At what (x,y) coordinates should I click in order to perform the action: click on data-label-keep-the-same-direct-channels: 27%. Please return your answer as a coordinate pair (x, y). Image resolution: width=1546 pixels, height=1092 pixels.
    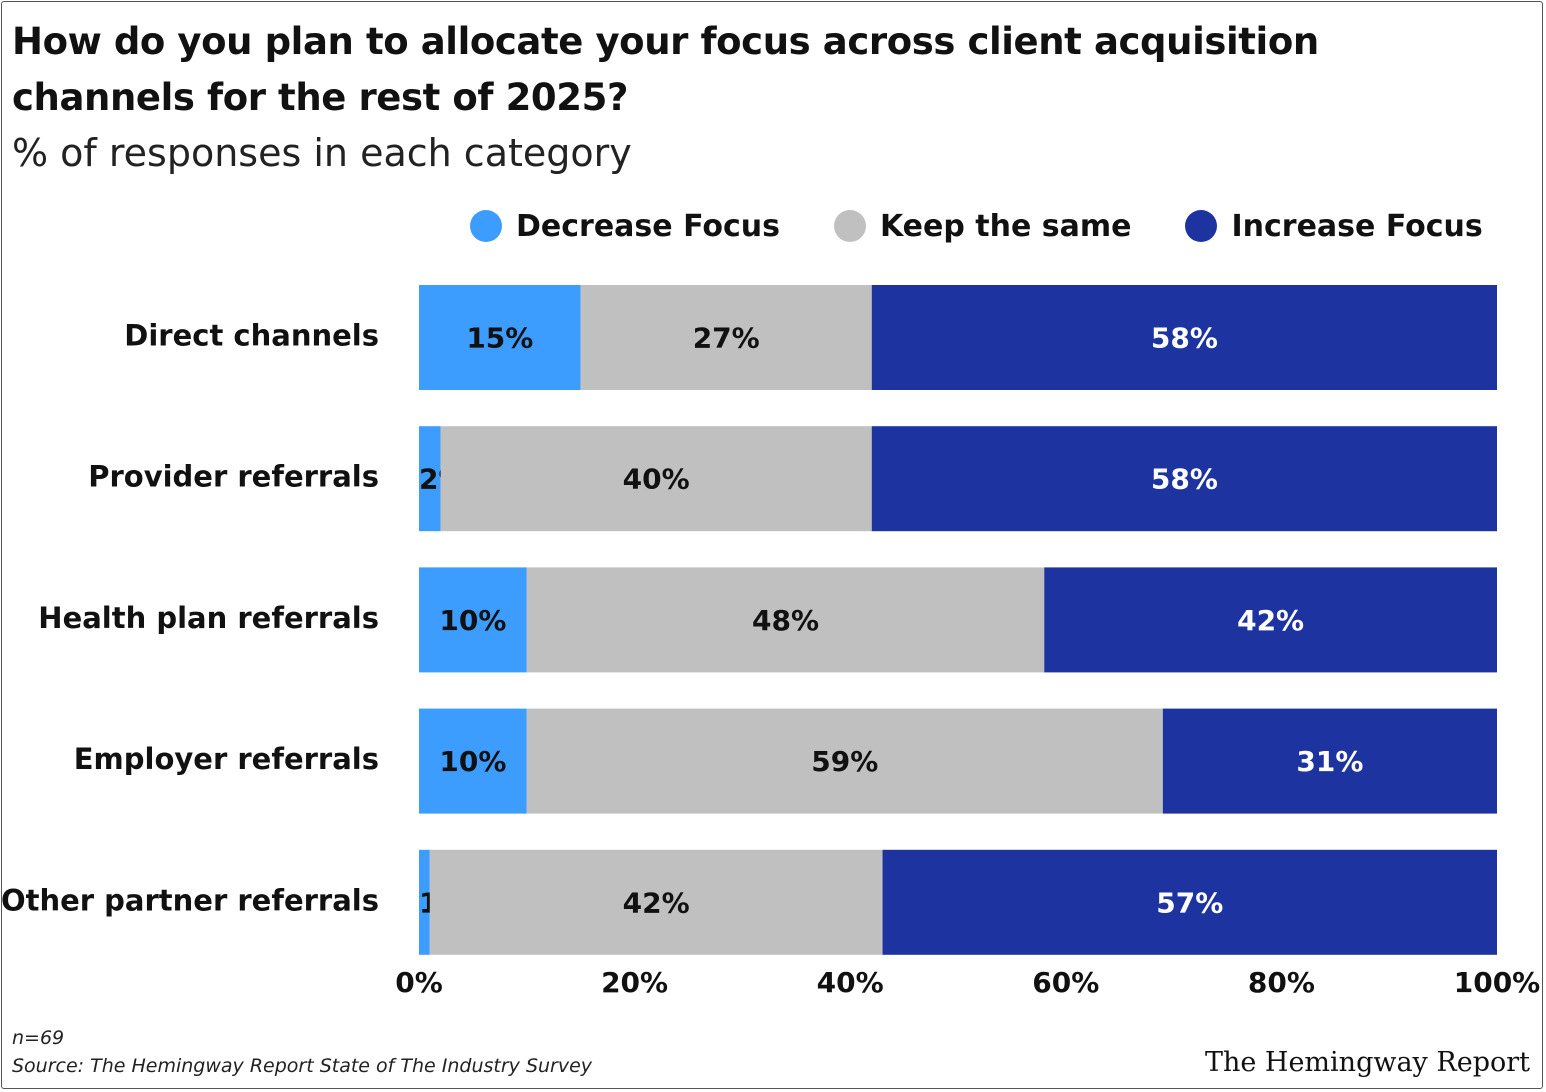
    Looking at the image, I should click on (726, 338).